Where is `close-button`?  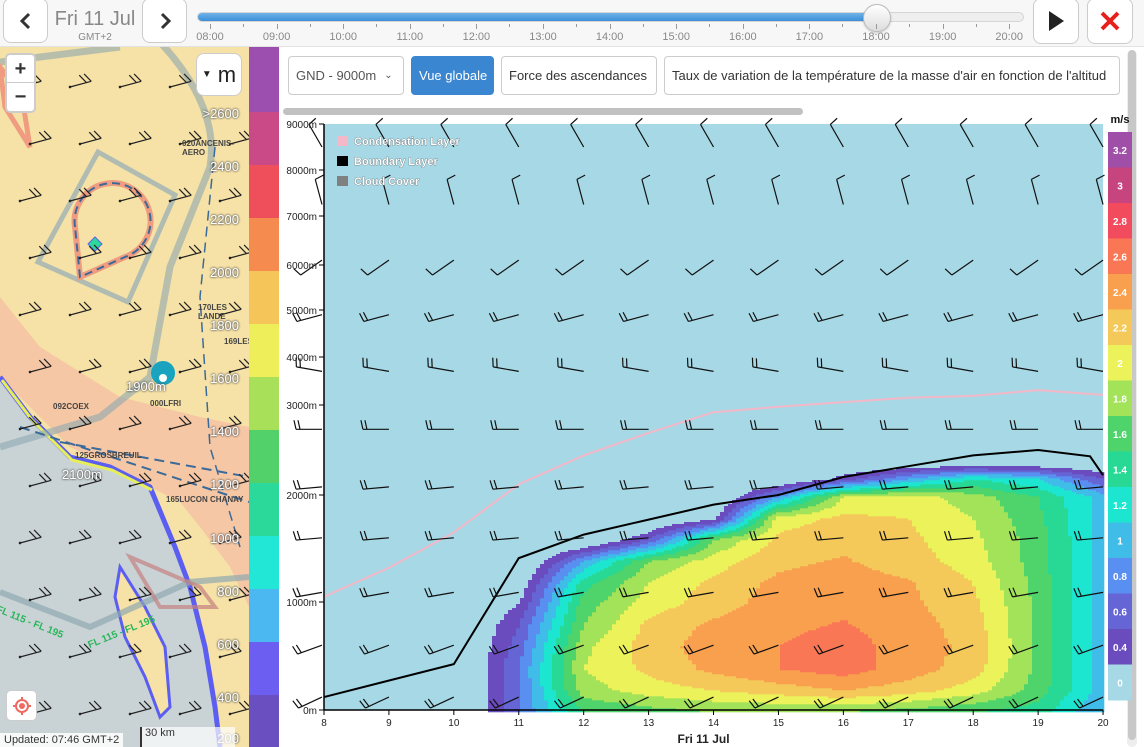 close-button is located at coordinates (1110, 22).